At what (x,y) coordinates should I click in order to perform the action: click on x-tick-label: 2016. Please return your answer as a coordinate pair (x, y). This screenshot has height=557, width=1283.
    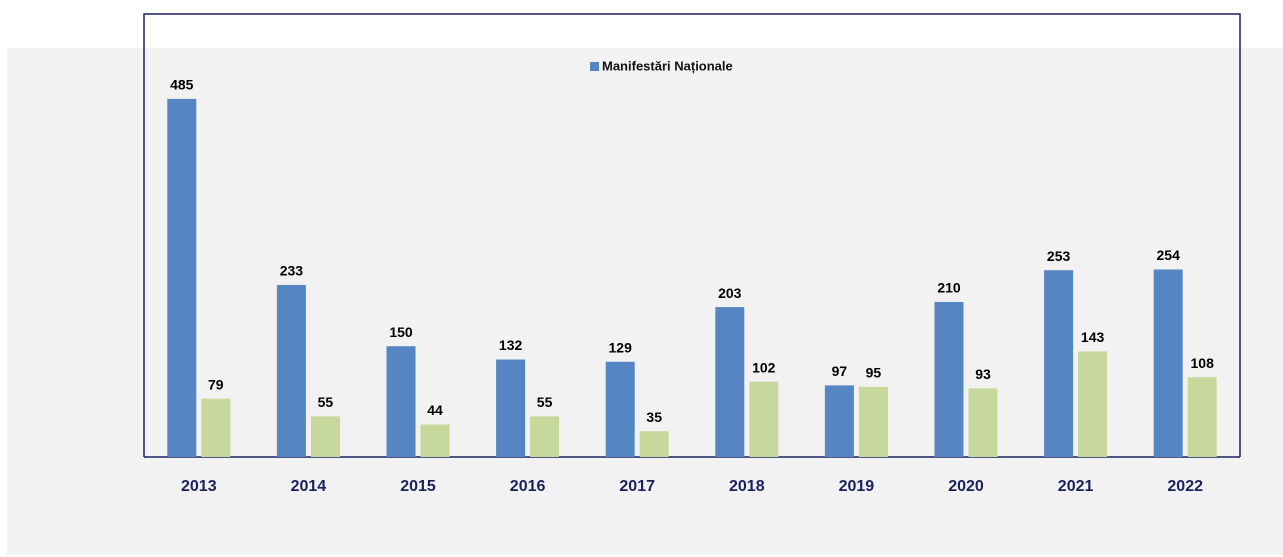
    Looking at the image, I should click on (528, 486).